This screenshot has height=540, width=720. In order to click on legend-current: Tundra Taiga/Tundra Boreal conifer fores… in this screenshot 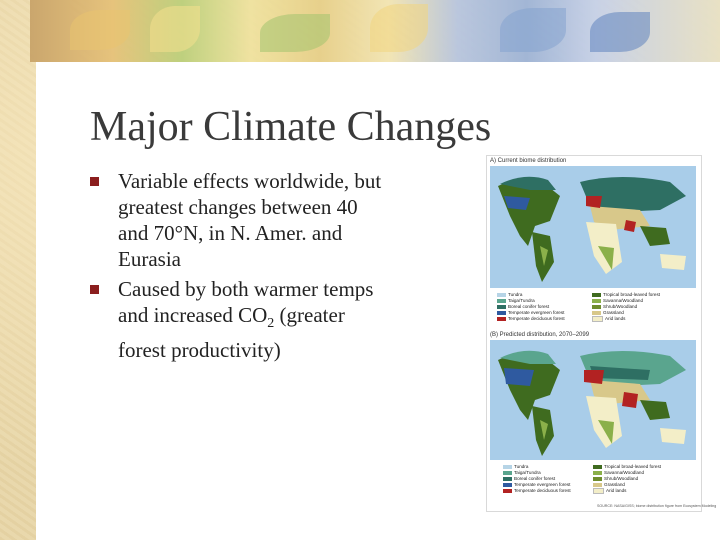, I will do `click(595, 310)`.